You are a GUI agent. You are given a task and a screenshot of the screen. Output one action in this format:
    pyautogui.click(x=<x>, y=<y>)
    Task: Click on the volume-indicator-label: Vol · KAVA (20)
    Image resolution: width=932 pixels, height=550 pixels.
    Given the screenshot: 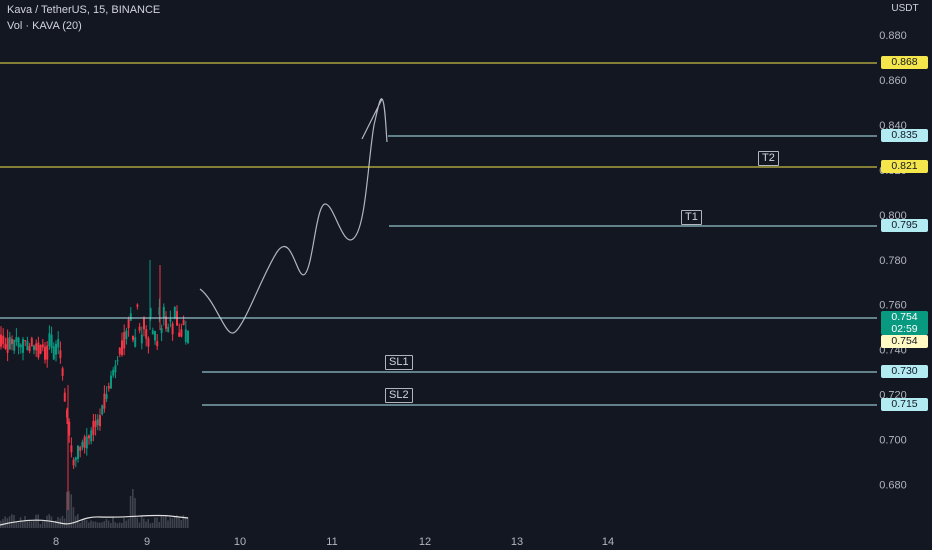 What is the action you would take?
    pyautogui.click(x=44, y=26)
    